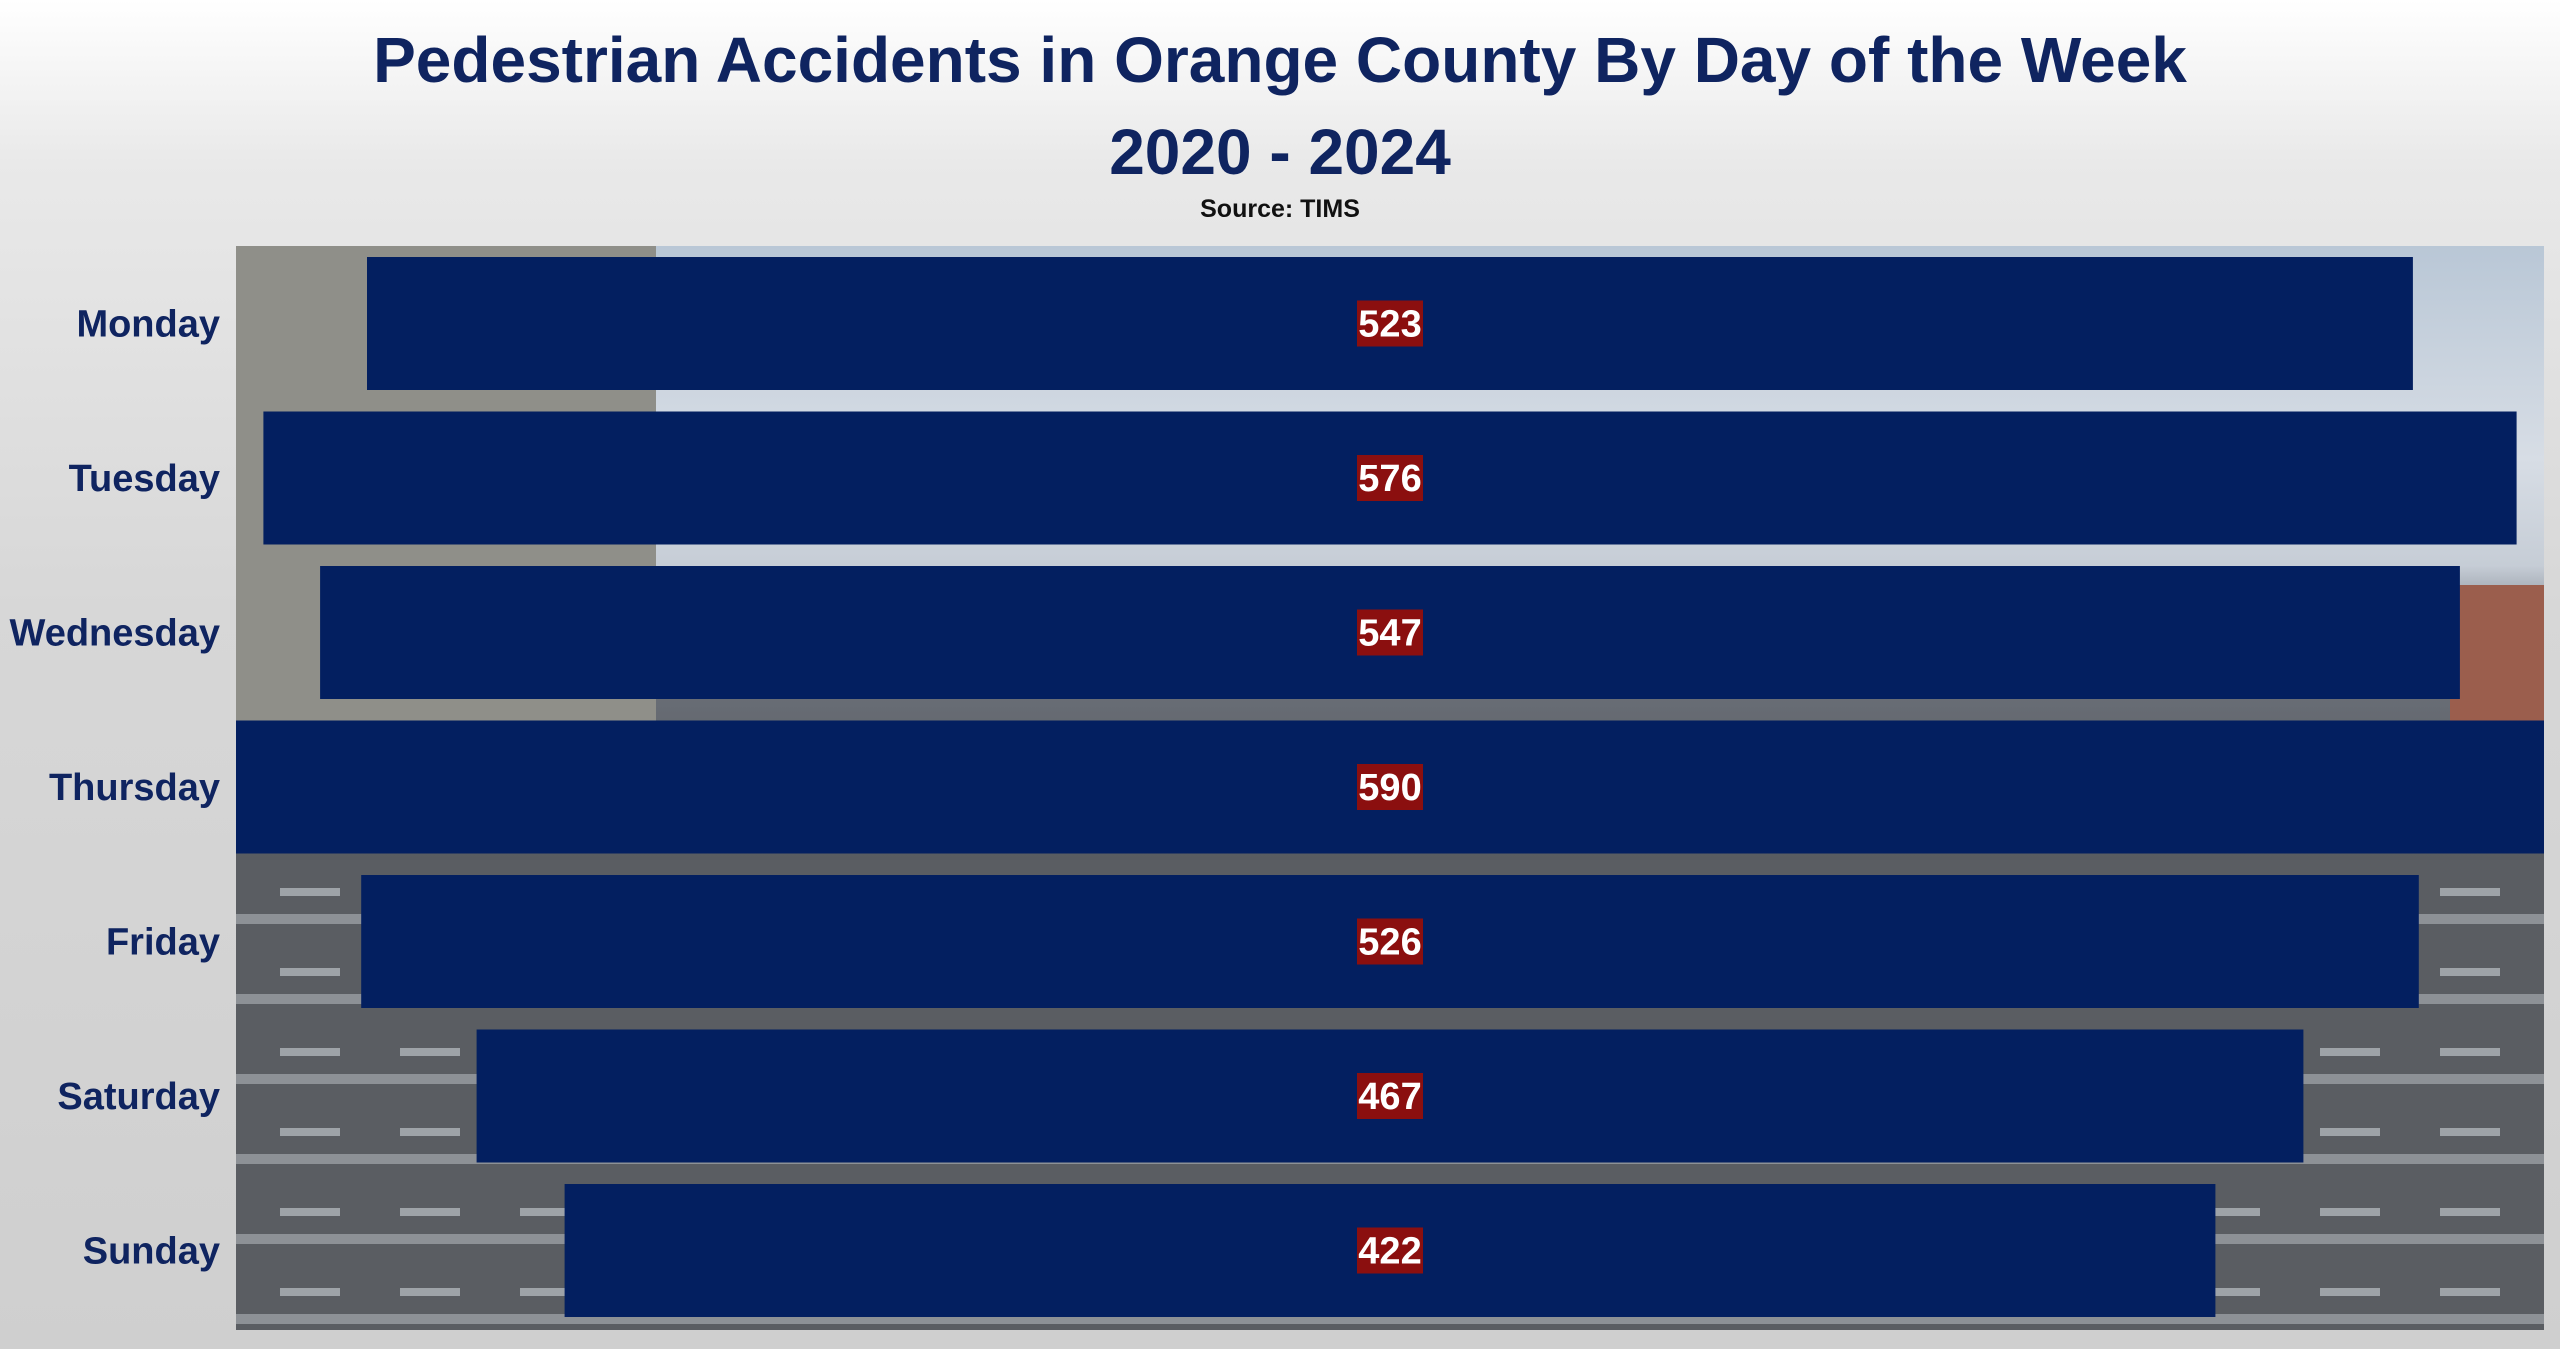  Describe the element at coordinates (138, 1097) in the screenshot. I see `category-label-saturday: Saturday` at that location.